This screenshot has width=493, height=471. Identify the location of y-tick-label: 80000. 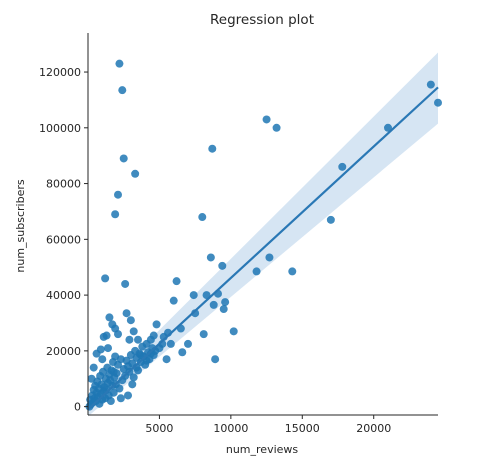
(63, 184).